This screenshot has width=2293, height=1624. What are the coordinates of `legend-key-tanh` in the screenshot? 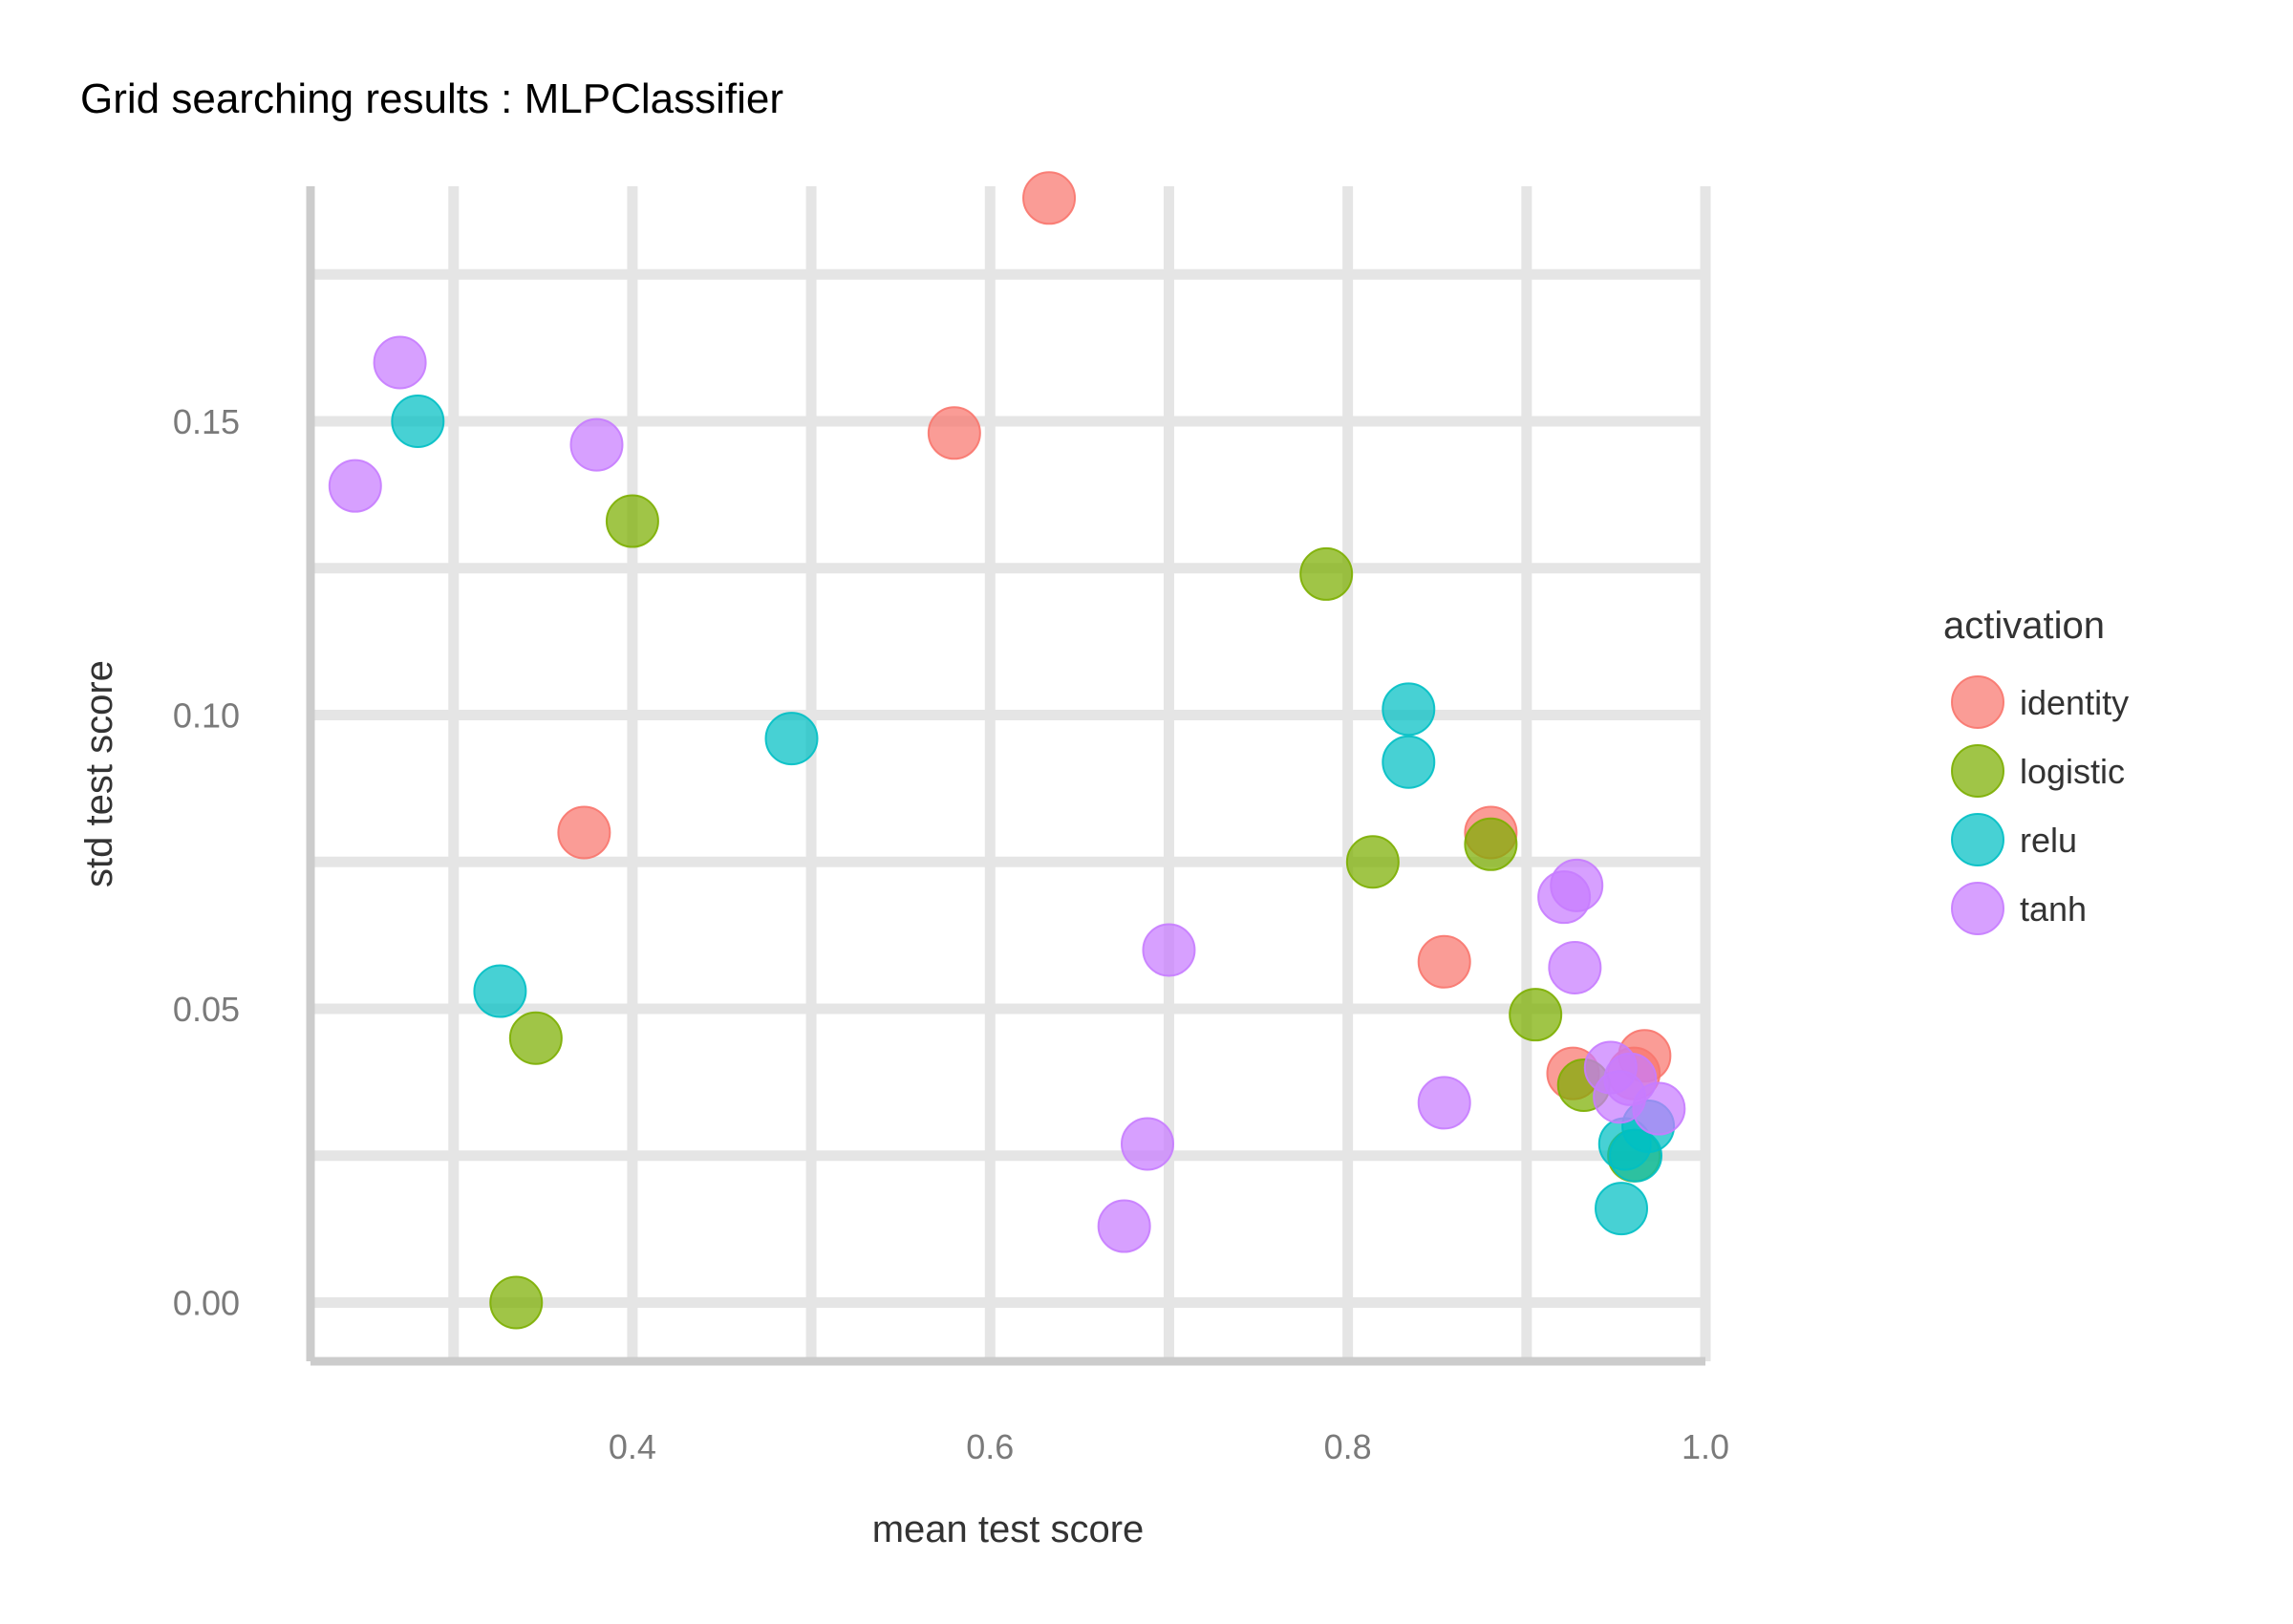 It's located at (1977, 909).